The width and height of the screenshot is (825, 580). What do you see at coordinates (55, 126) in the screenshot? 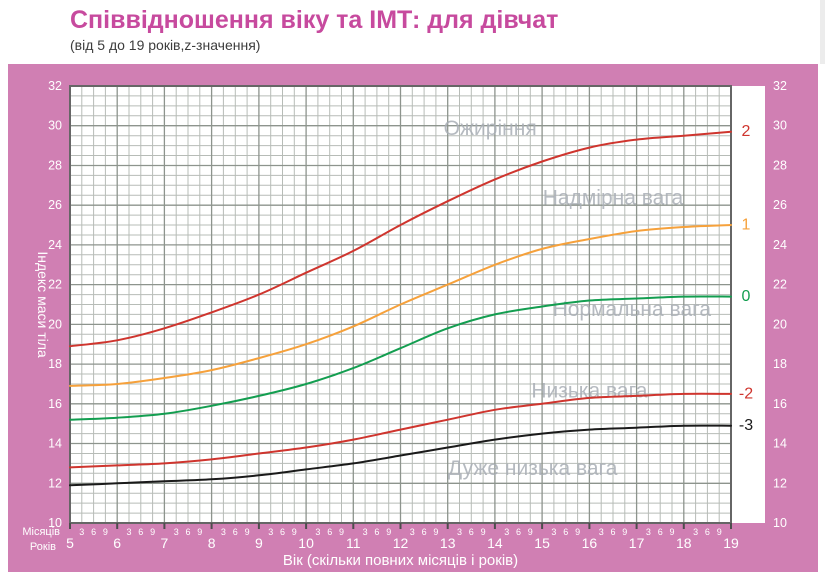
I see `y-tick-left: 30` at bounding box center [55, 126].